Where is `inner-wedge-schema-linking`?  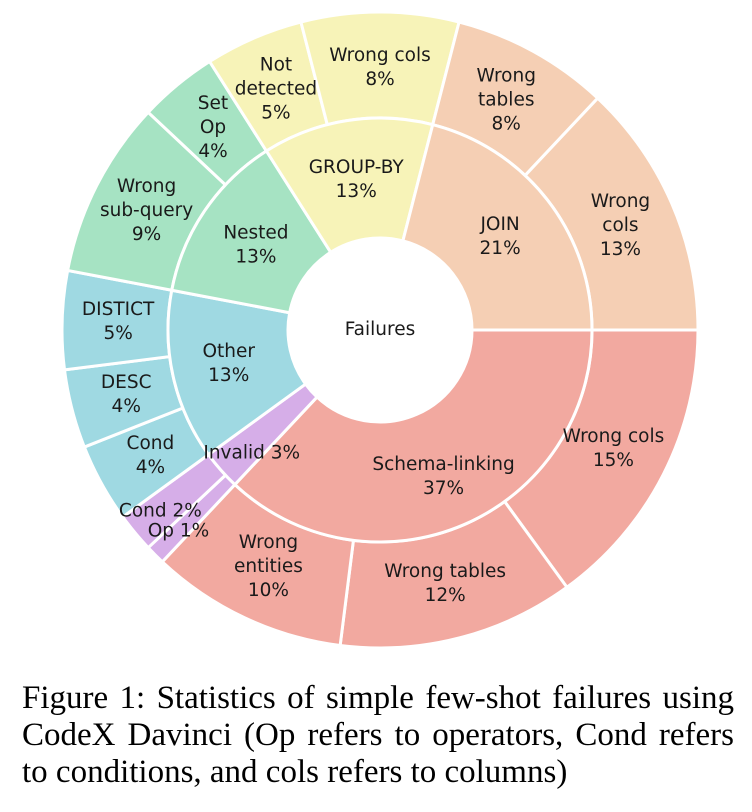
inner-wedge-schema-linking is located at coordinates (413, 436).